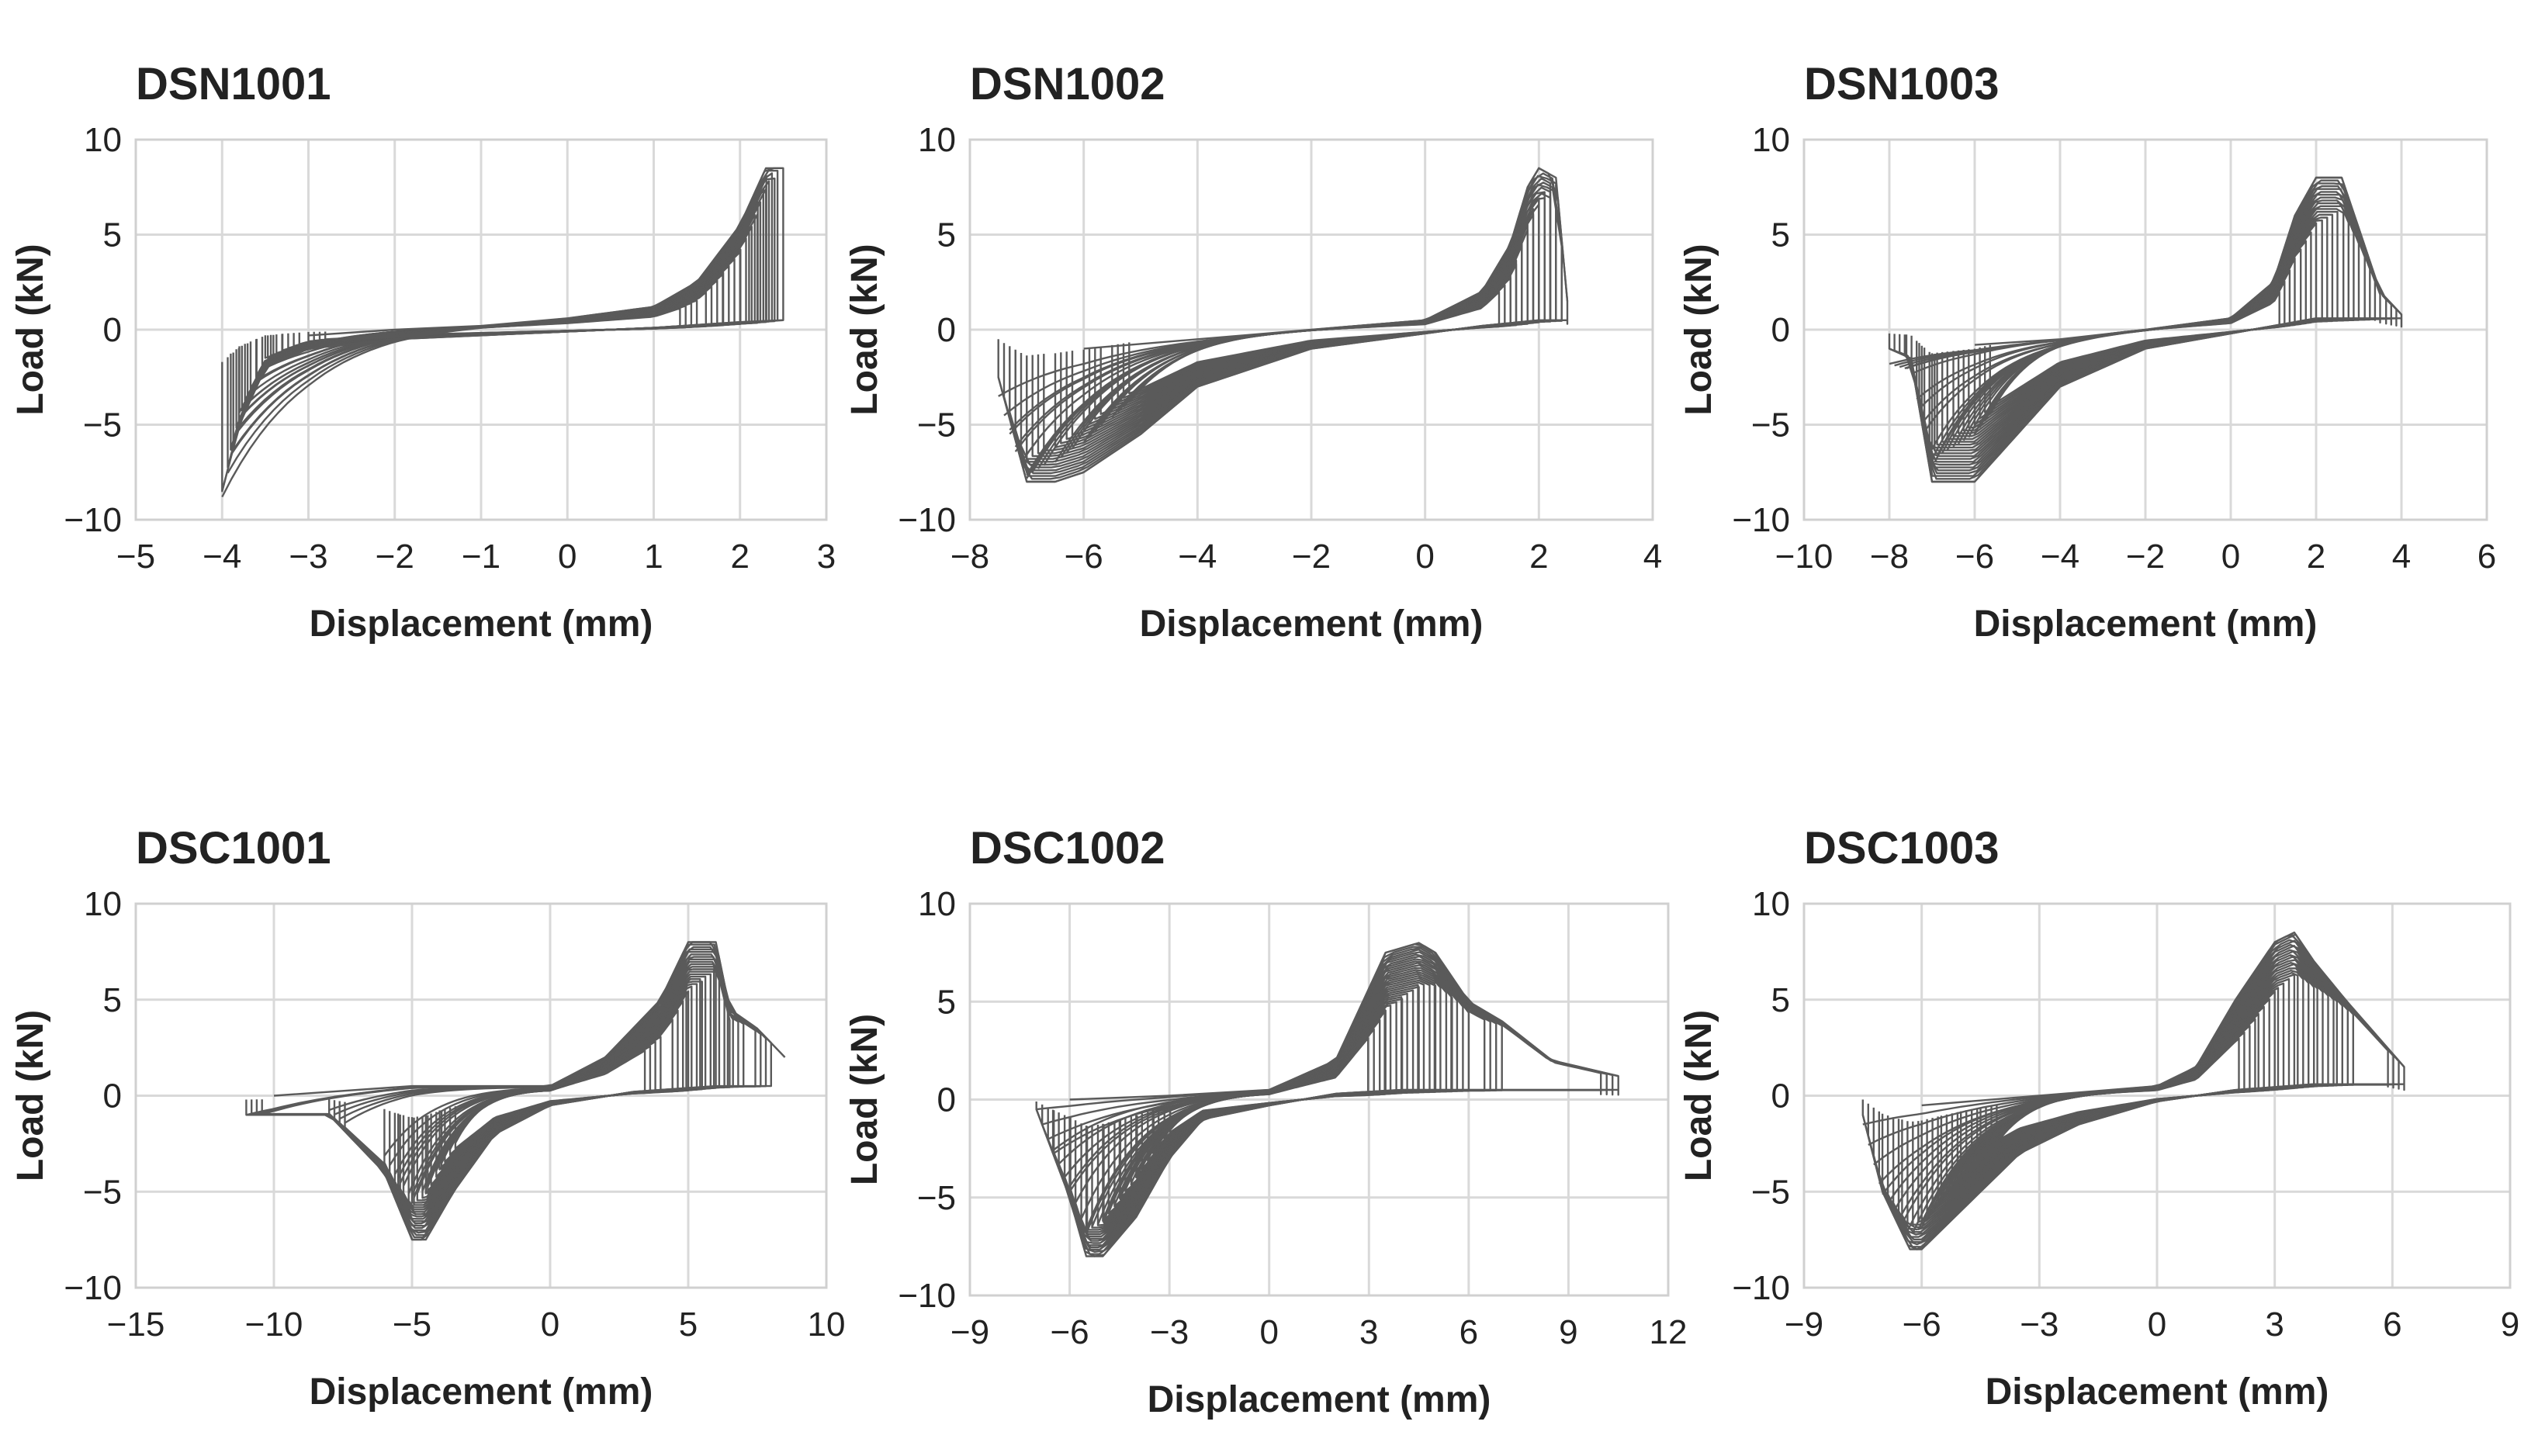  I want to click on x-tick-label: 10, so click(827, 1325).